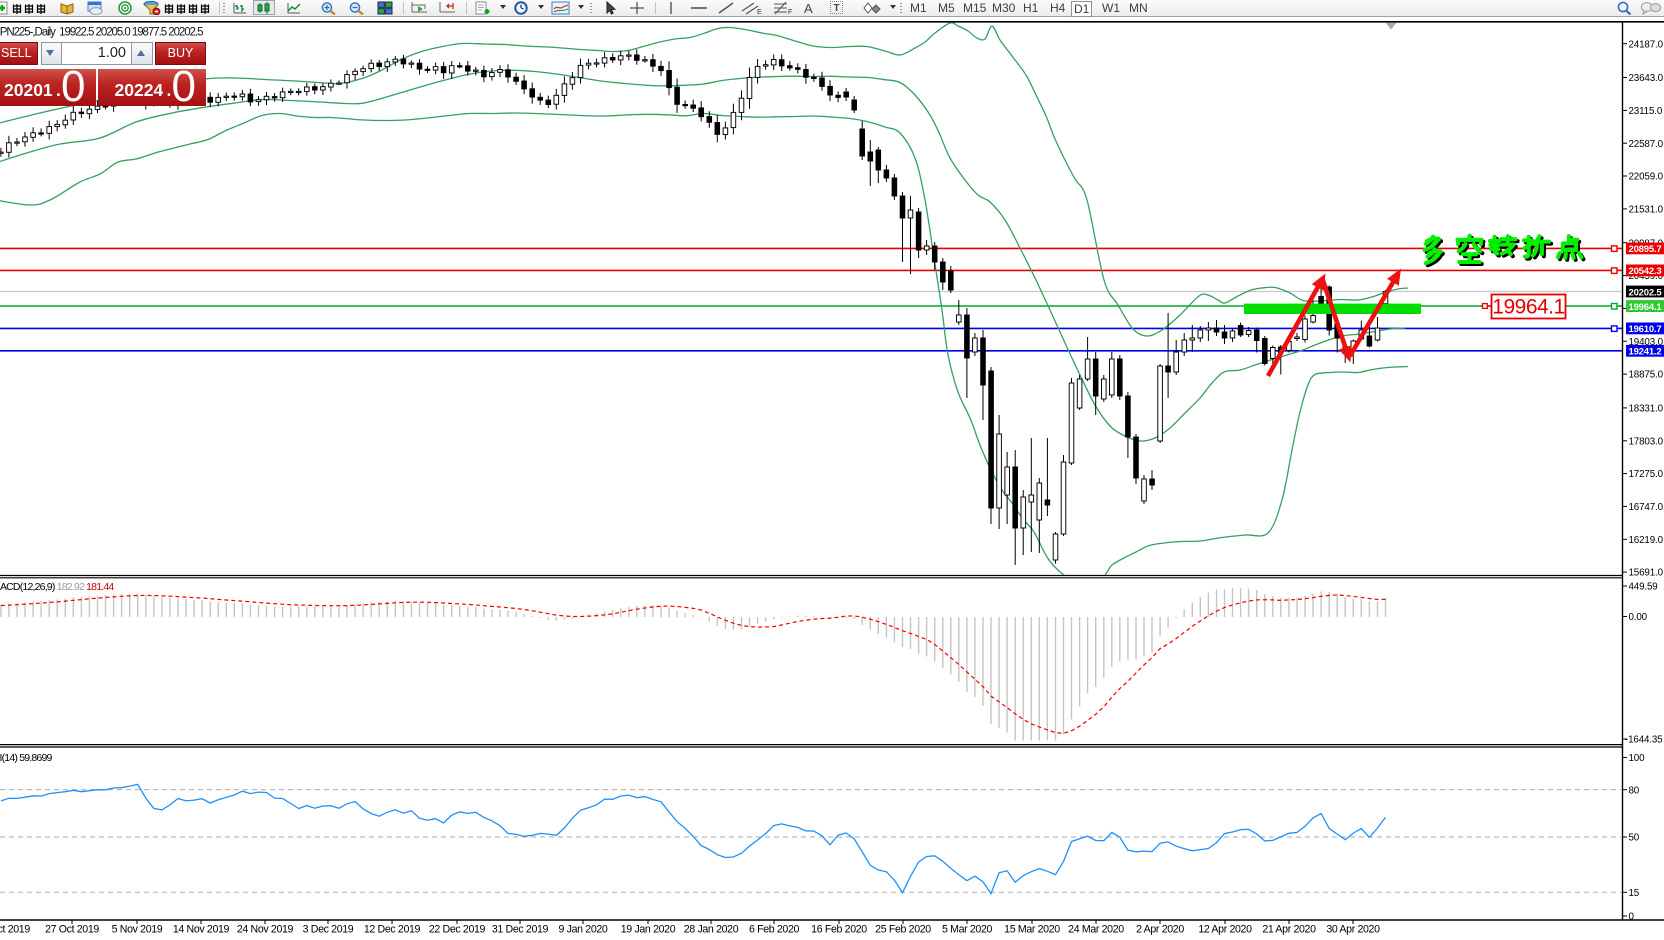 Image resolution: width=1664 pixels, height=940 pixels. Describe the element at coordinates (967, 930) in the screenshot. I see `svg-text: 5 Mar 2020` at that location.